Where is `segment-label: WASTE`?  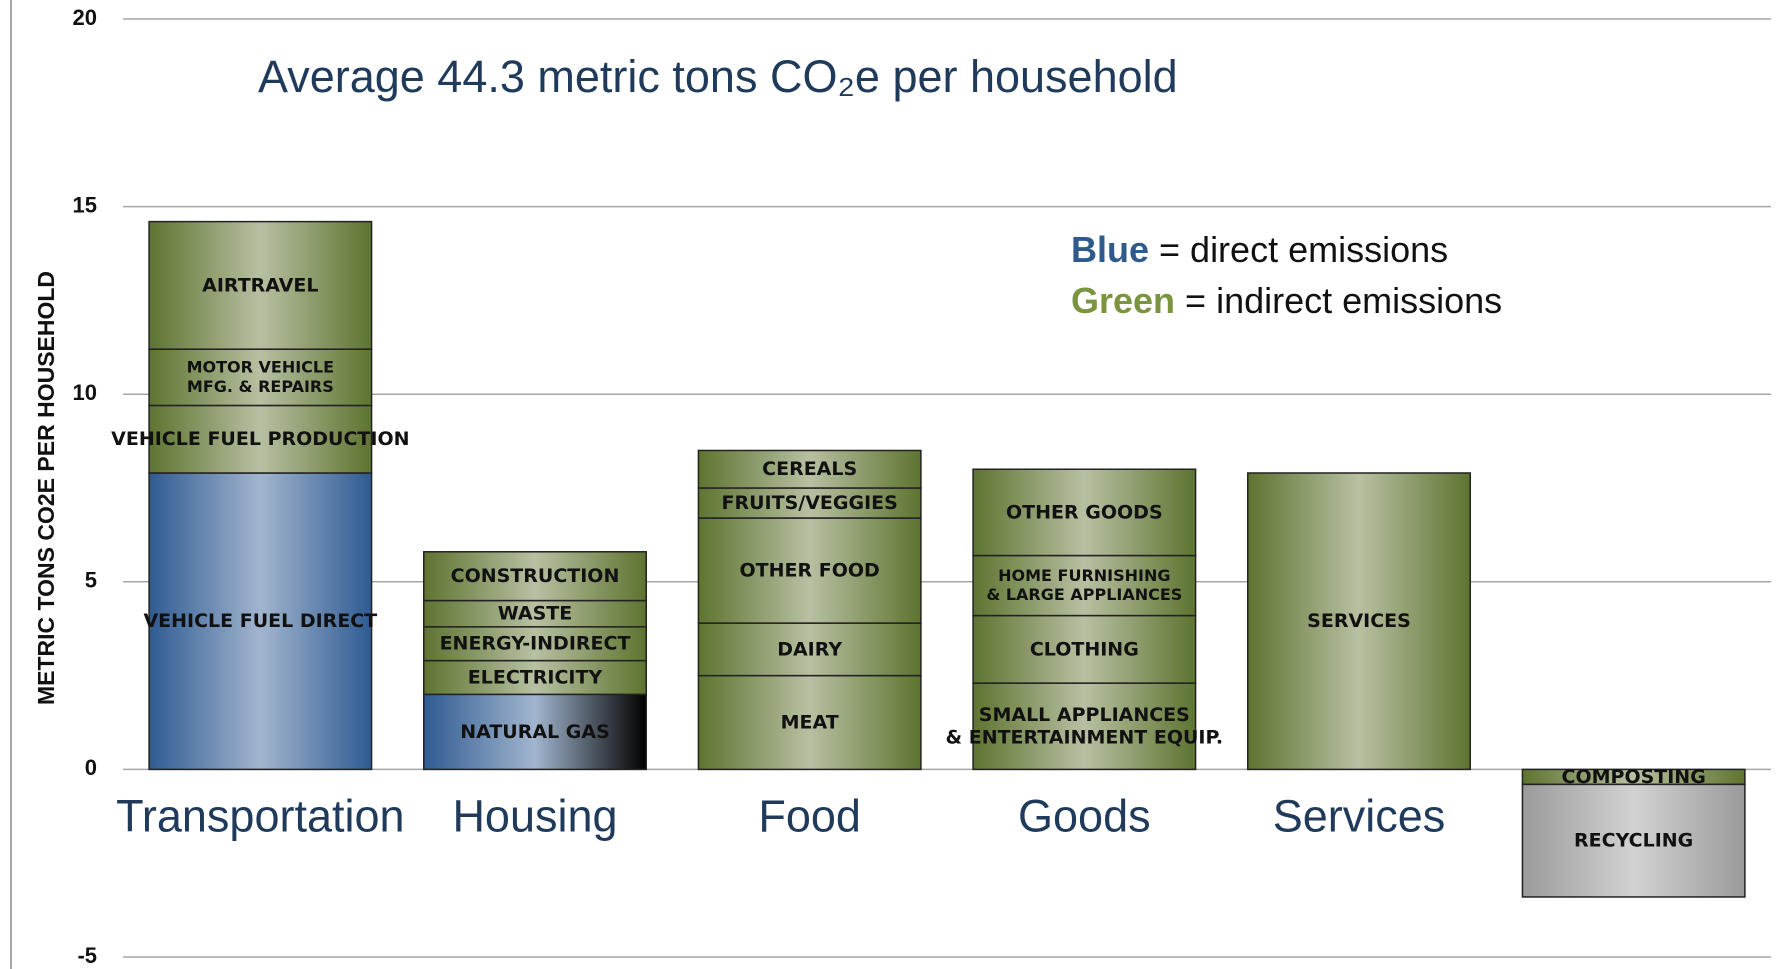 segment-label: WASTE is located at coordinates (535, 613).